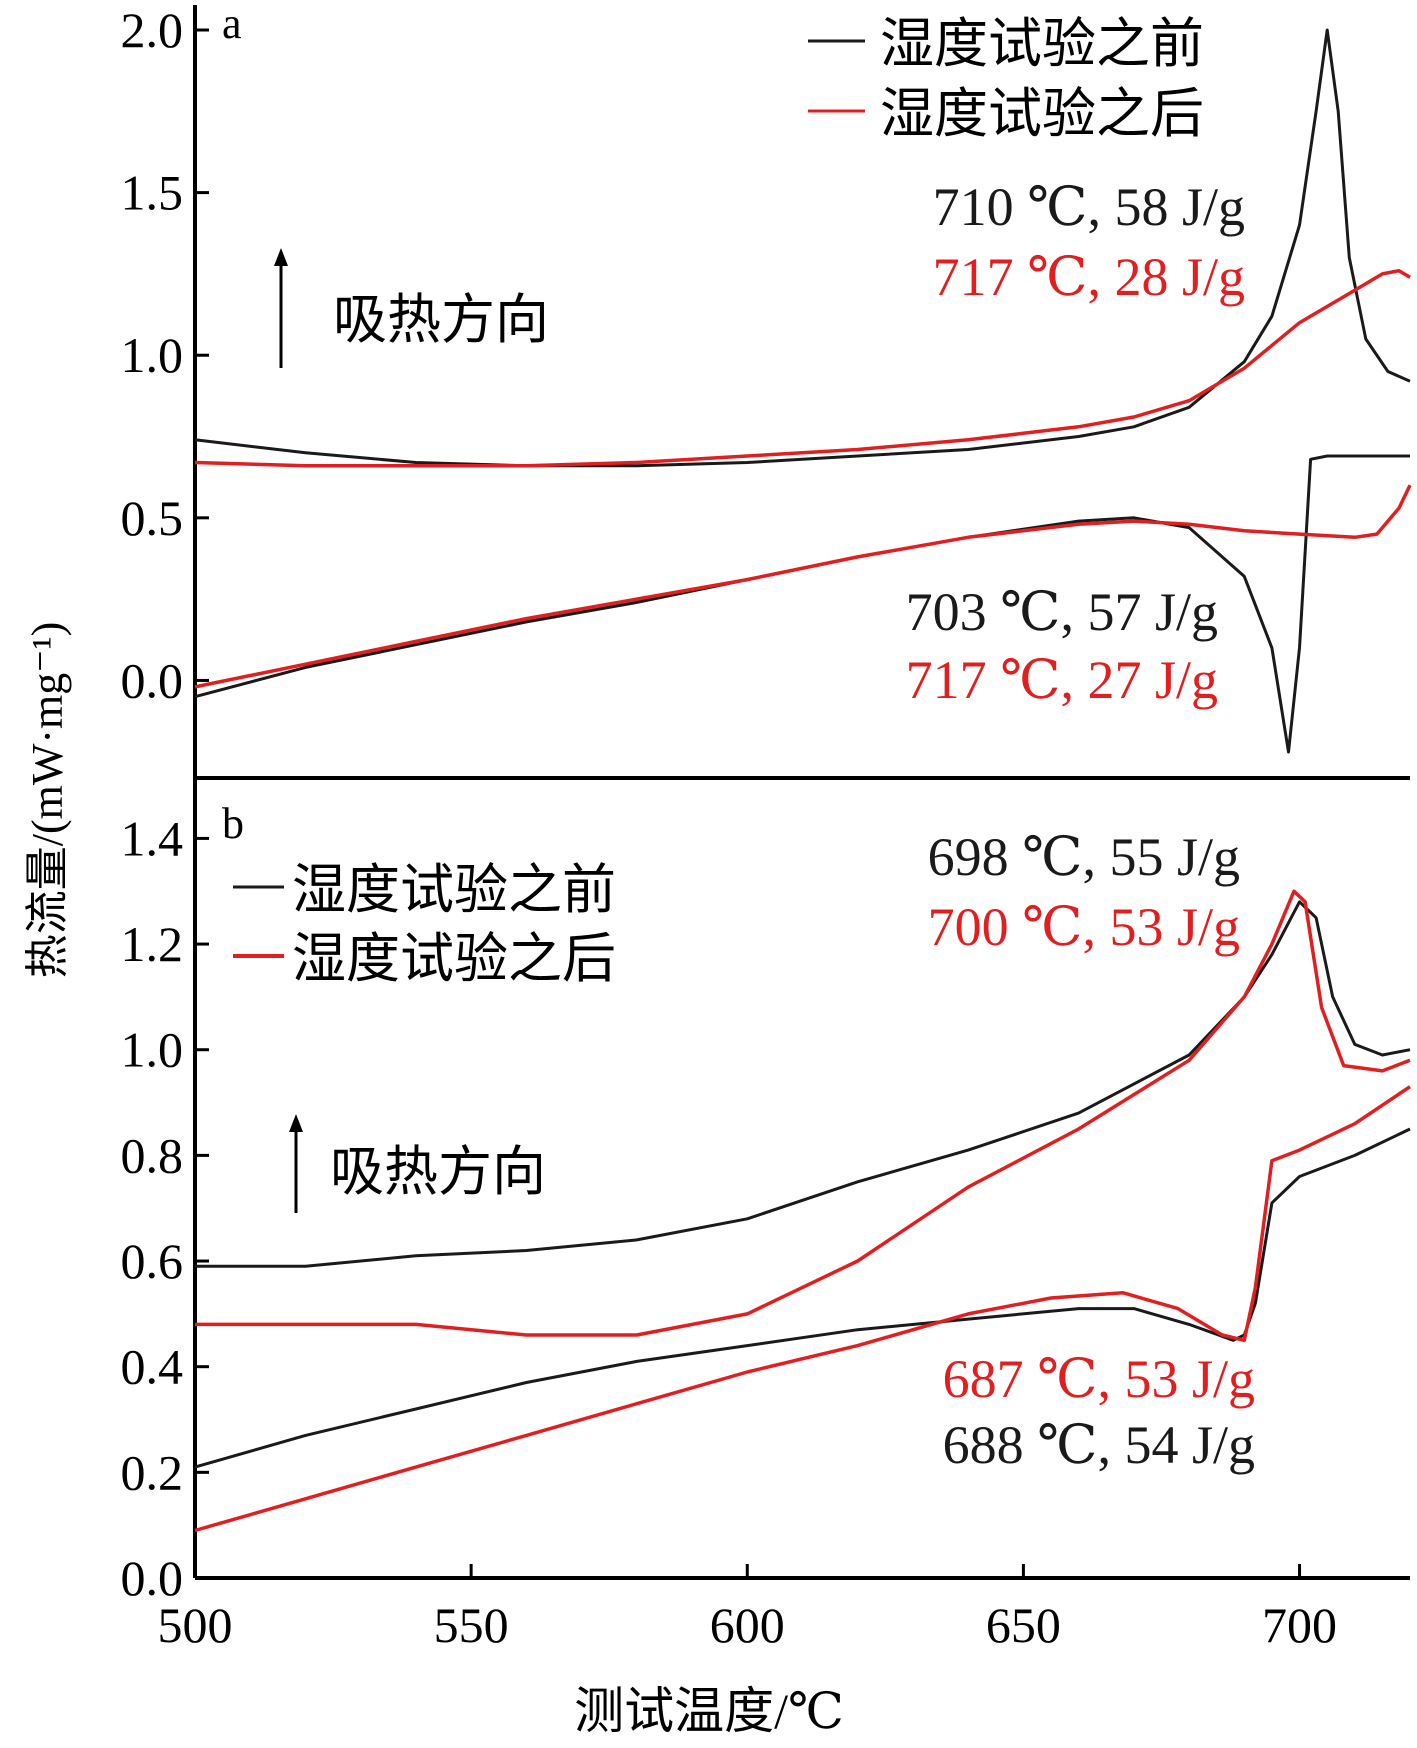 The width and height of the screenshot is (1417, 1748). Describe the element at coordinates (471, 1625) in the screenshot. I see `x-tick-label: 550` at that location.